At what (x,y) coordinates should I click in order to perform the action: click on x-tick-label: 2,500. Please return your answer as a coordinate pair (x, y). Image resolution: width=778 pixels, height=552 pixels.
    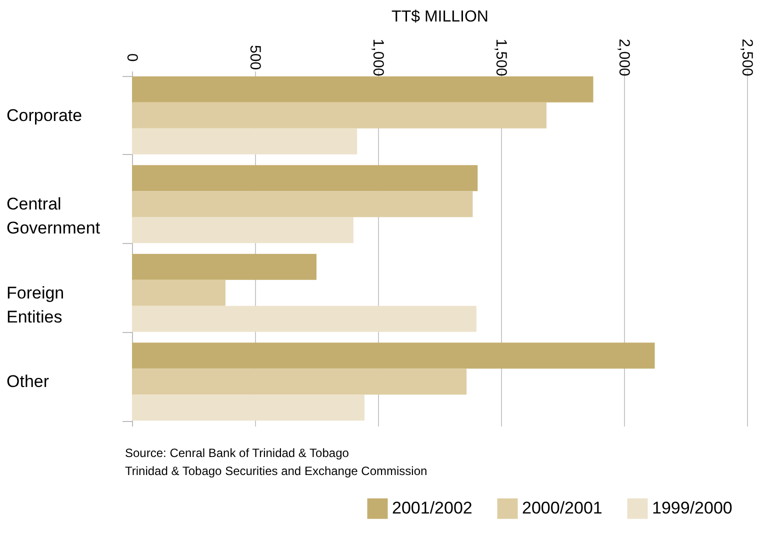
    Looking at the image, I should click on (747, 57).